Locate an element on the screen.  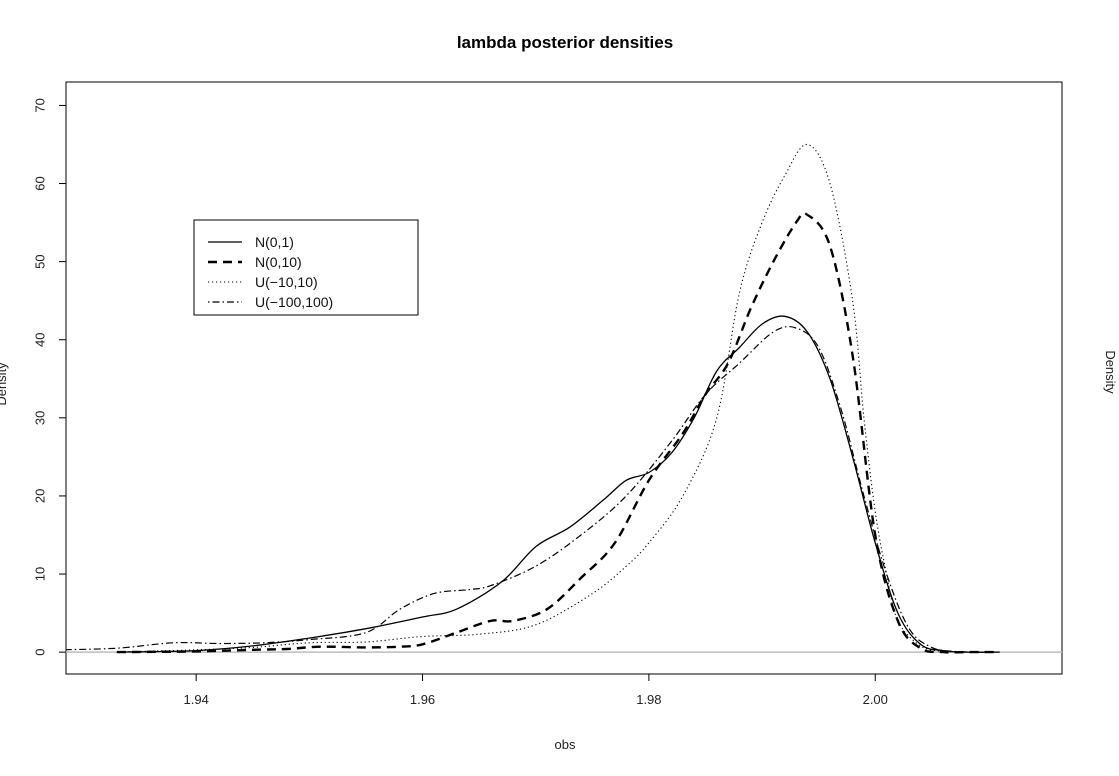
legend-label-2: N(0,10) is located at coordinates (278, 262).